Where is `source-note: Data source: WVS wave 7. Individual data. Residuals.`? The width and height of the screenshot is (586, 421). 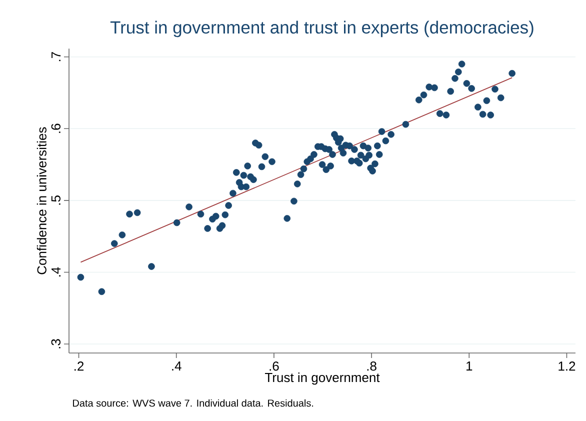 source-note: Data source: WVS wave 7. Individual data. Residuals. is located at coordinates (193, 403).